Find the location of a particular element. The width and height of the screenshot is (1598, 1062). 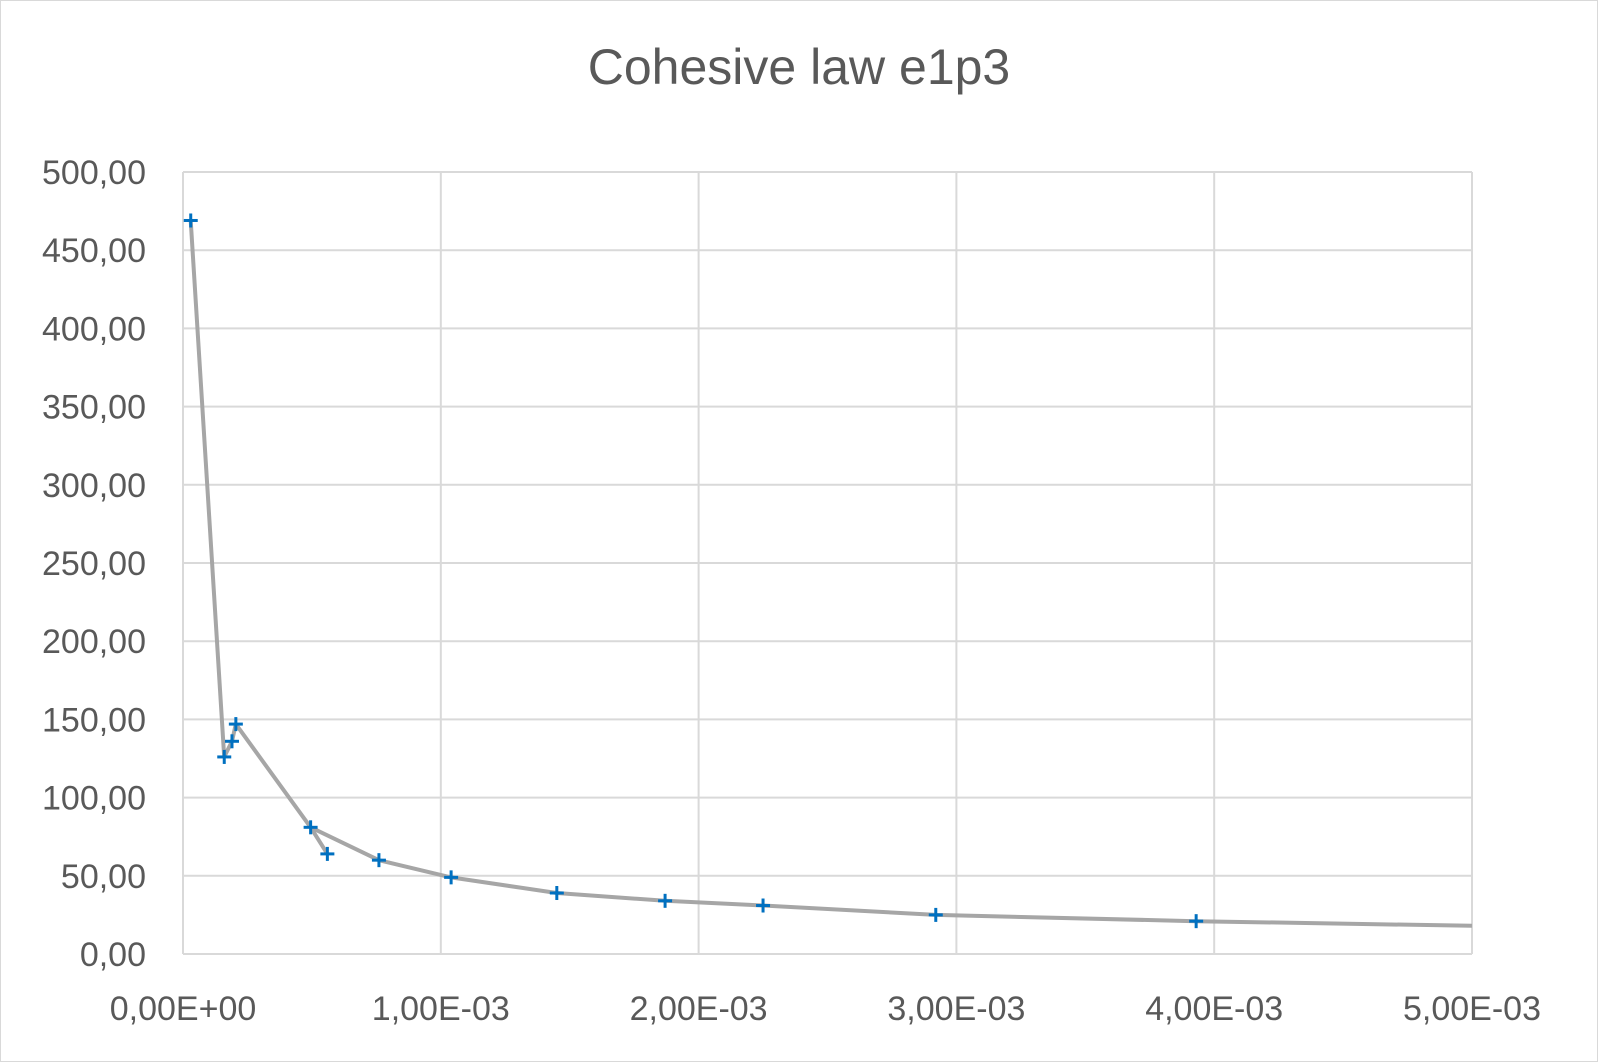

y-tick-label: 100,00 is located at coordinates (94, 799).